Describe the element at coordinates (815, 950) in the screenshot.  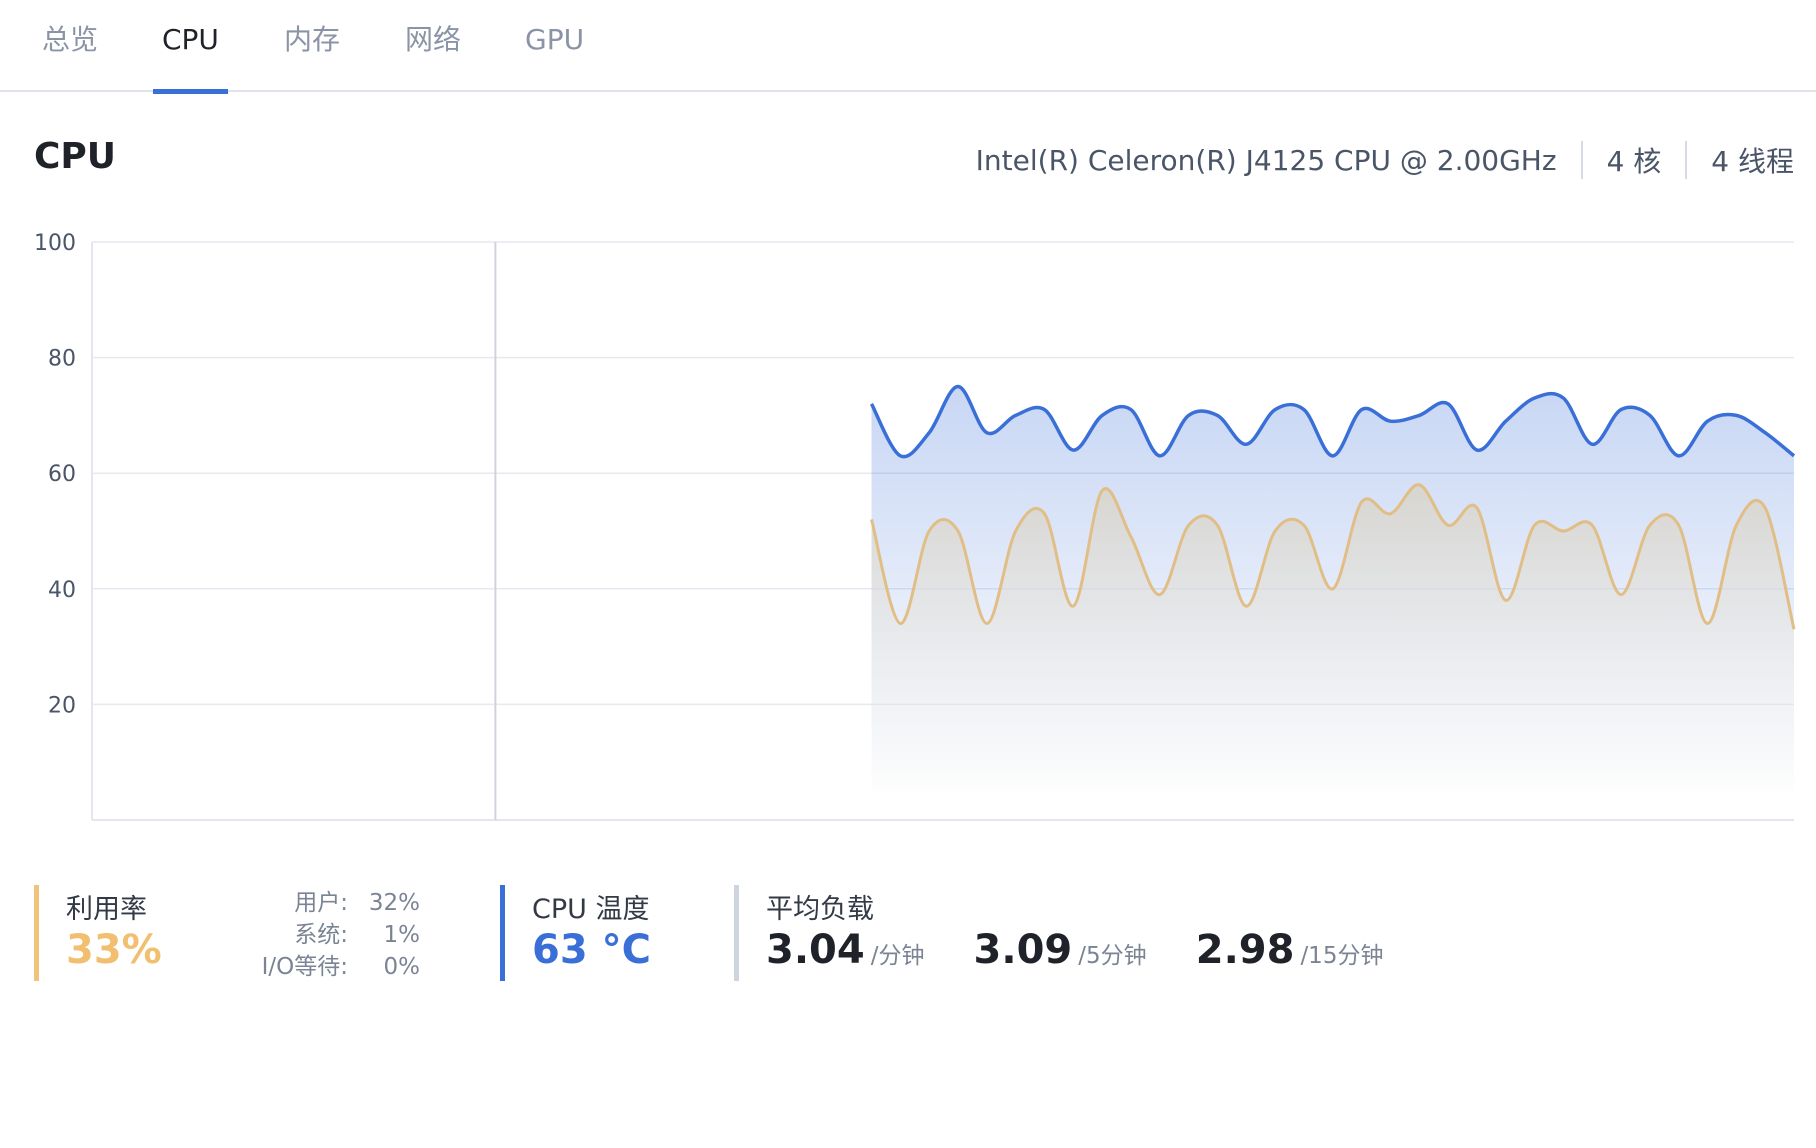
I see `load-value: 3.04` at that location.